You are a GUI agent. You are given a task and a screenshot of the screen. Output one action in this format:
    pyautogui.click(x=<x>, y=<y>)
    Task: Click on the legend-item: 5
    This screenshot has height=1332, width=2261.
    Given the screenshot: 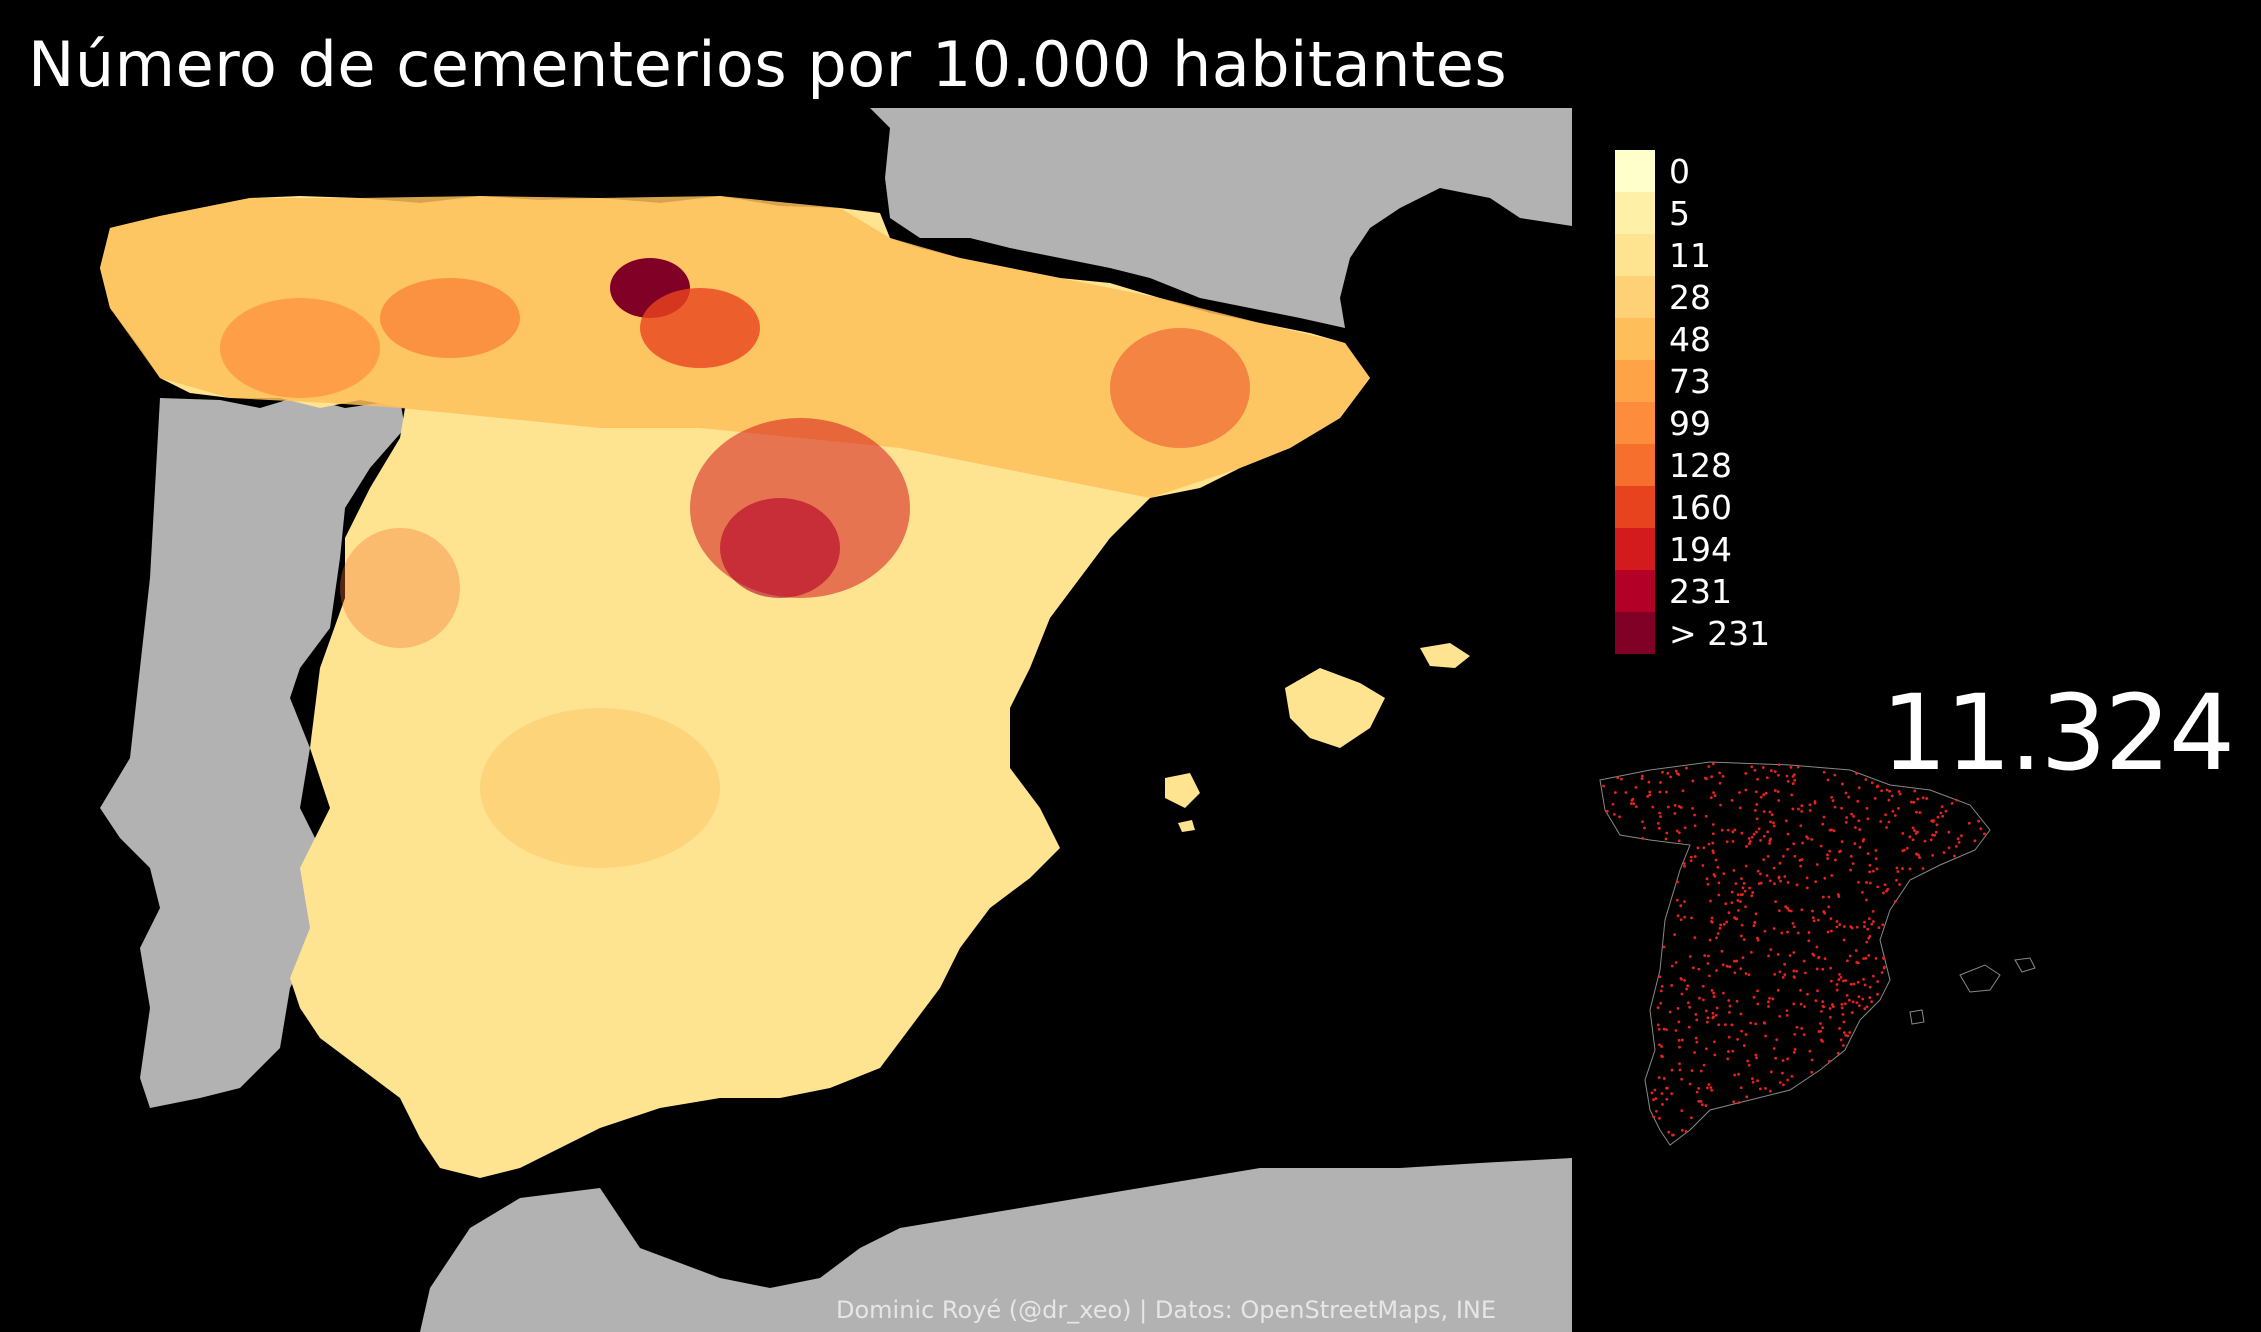 What is the action you would take?
    pyautogui.click(x=1692, y=213)
    